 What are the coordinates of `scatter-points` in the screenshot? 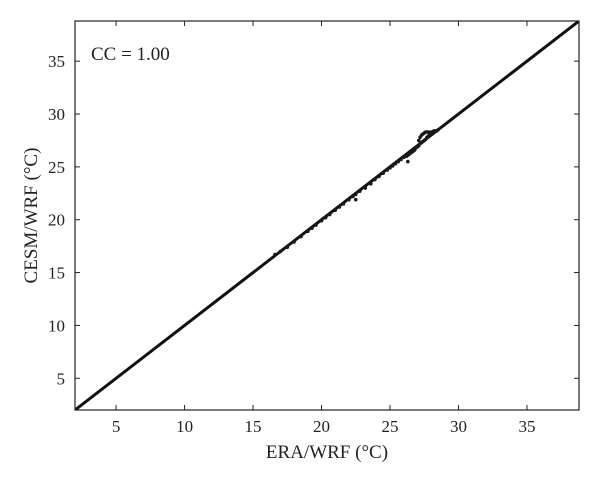 It's located at (356, 192).